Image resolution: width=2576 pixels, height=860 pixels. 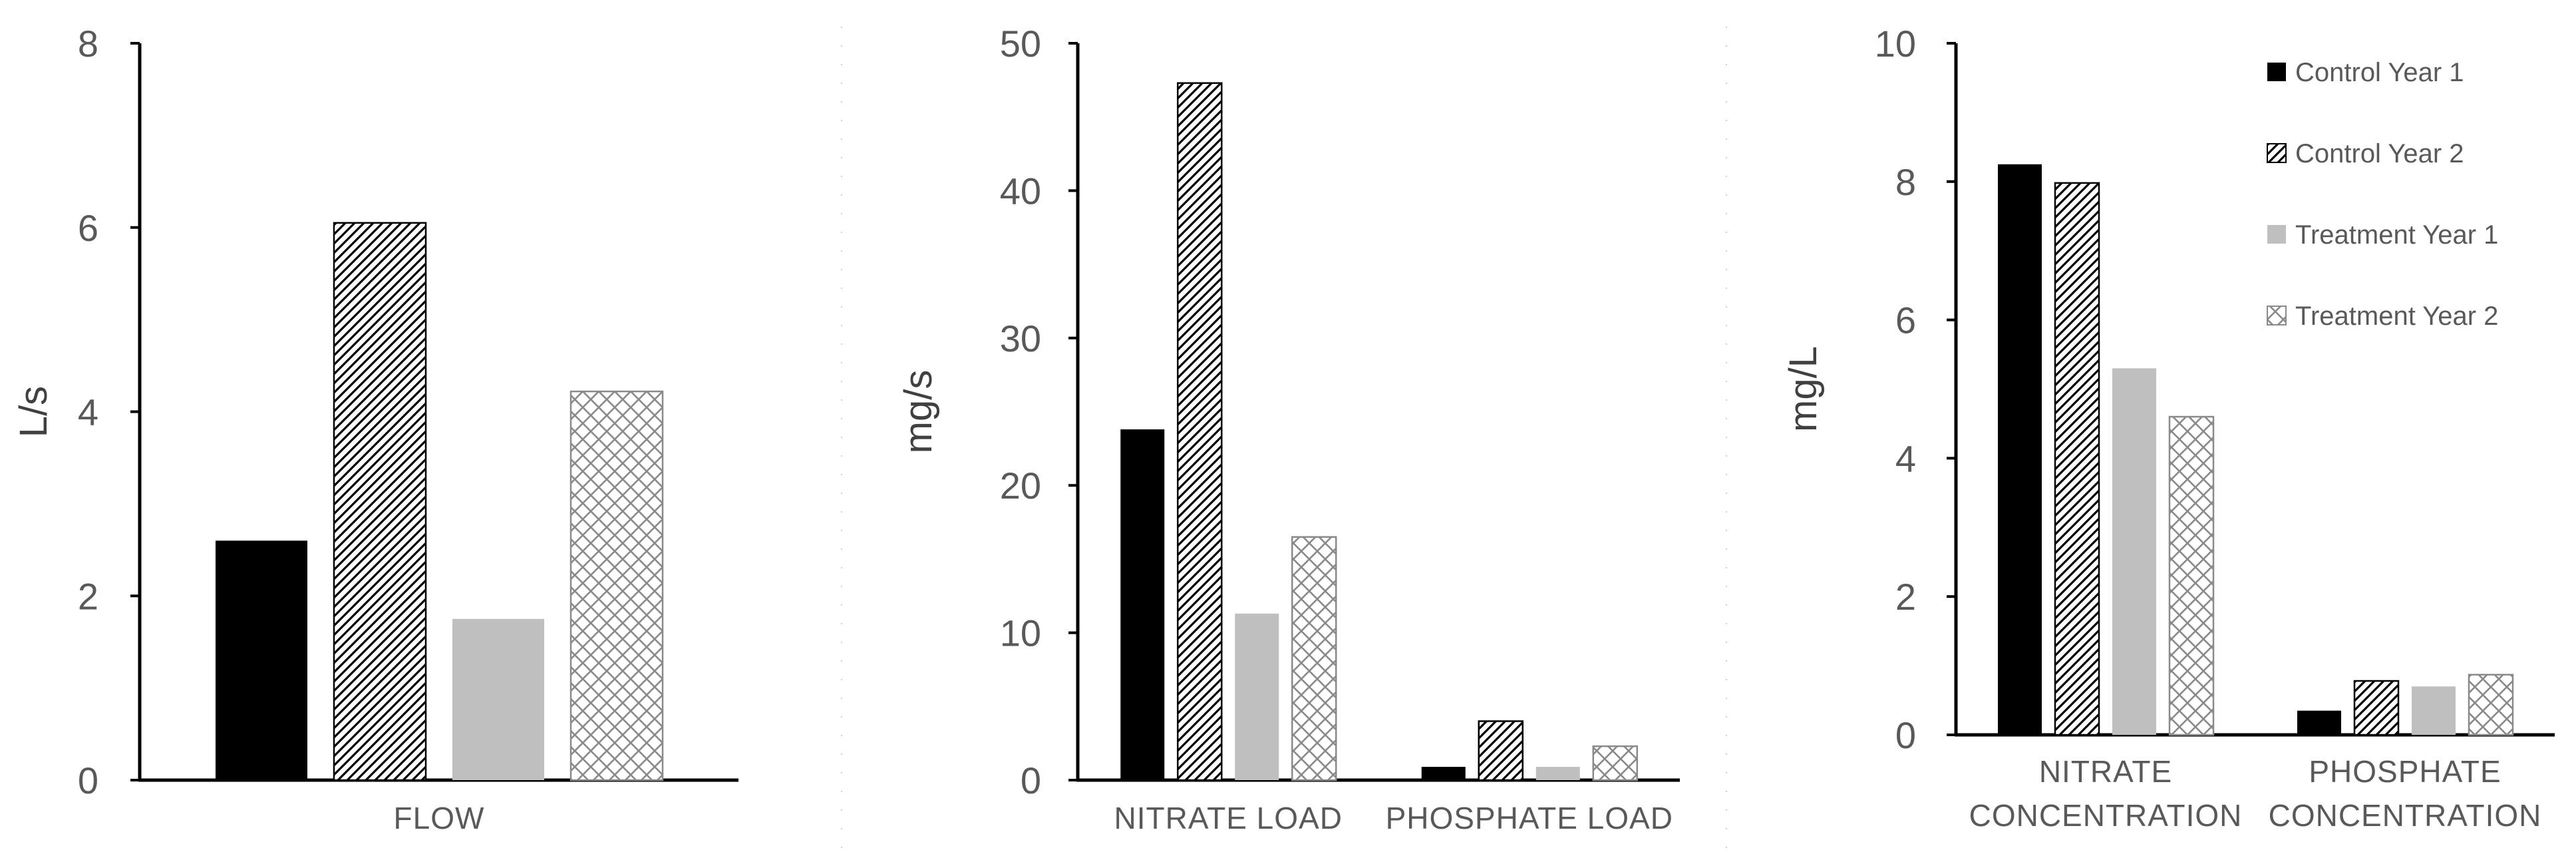 I want to click on bar-control-year-1-nitrate-load, so click(x=1142, y=604).